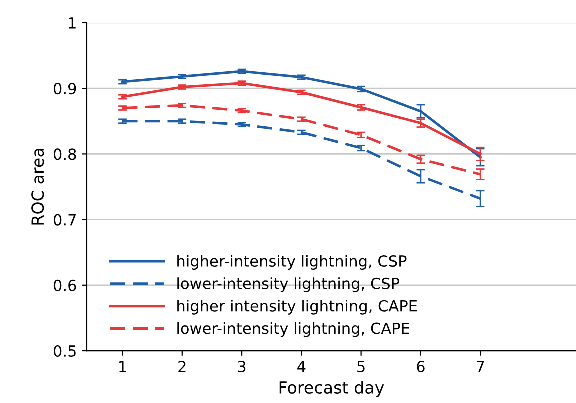 Image resolution: width=576 pixels, height=403 pixels. Describe the element at coordinates (65, 286) in the screenshot. I see `y-tick-label: 0.6` at that location.